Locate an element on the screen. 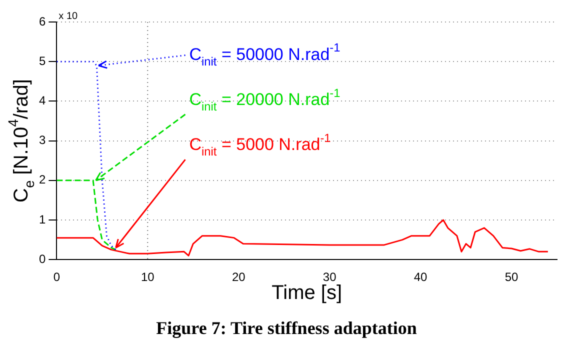 The height and width of the screenshot is (352, 573). x-tick-label: 10 is located at coordinates (147, 277).